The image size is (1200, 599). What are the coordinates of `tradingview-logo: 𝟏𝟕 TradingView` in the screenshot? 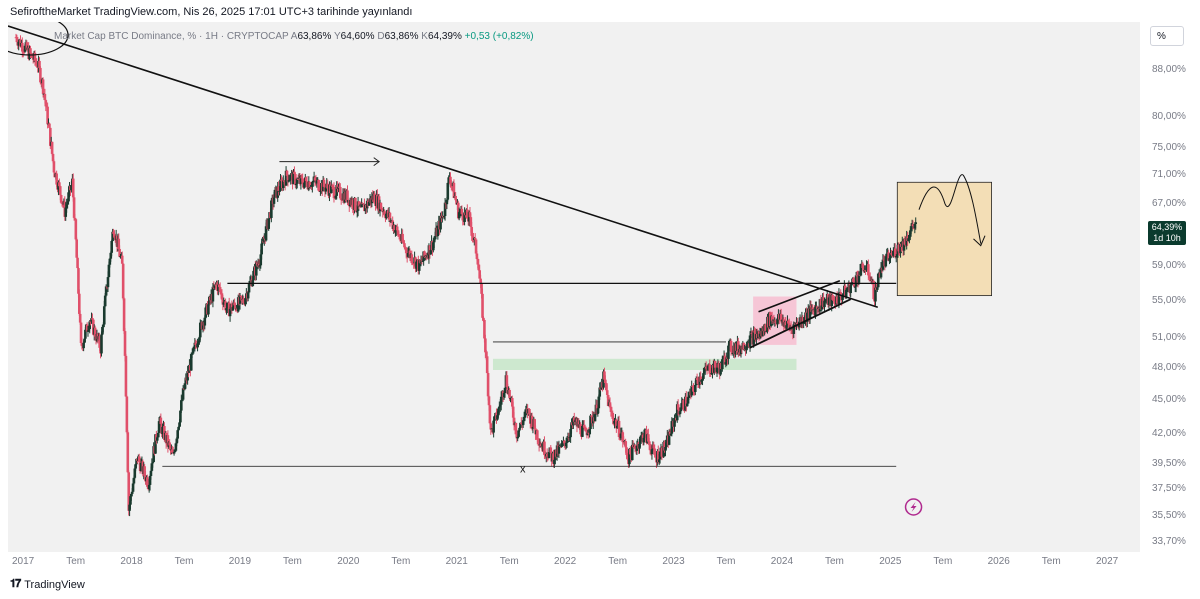 It's located at (47, 584).